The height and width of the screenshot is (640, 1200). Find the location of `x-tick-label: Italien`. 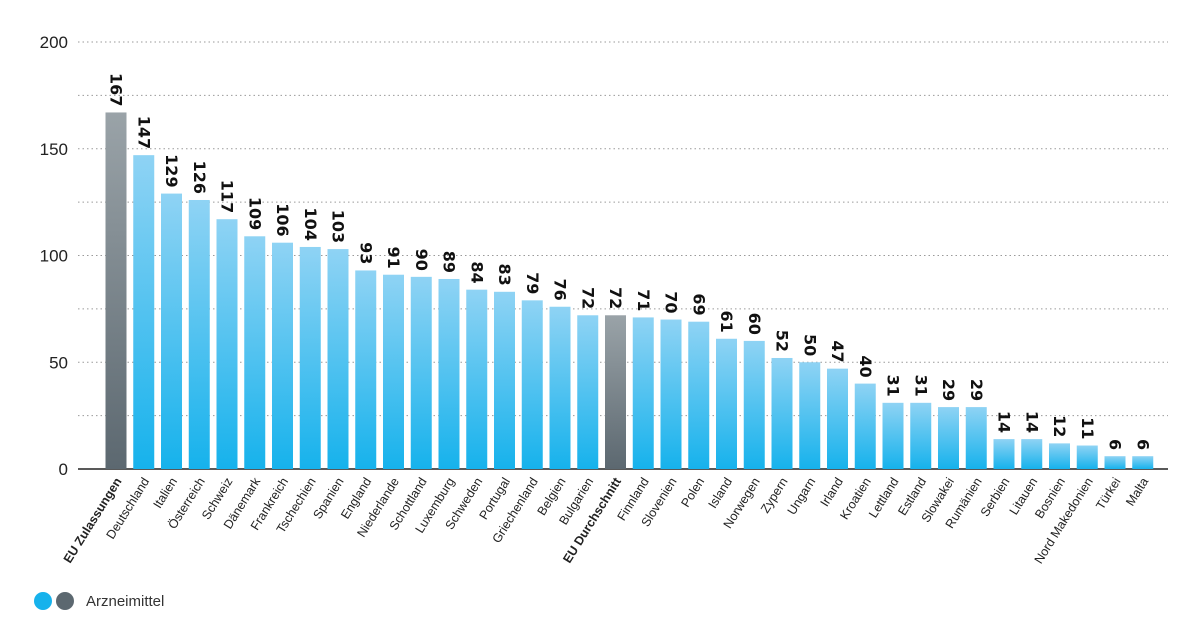

x-tick-label: Italien is located at coordinates (165, 493).